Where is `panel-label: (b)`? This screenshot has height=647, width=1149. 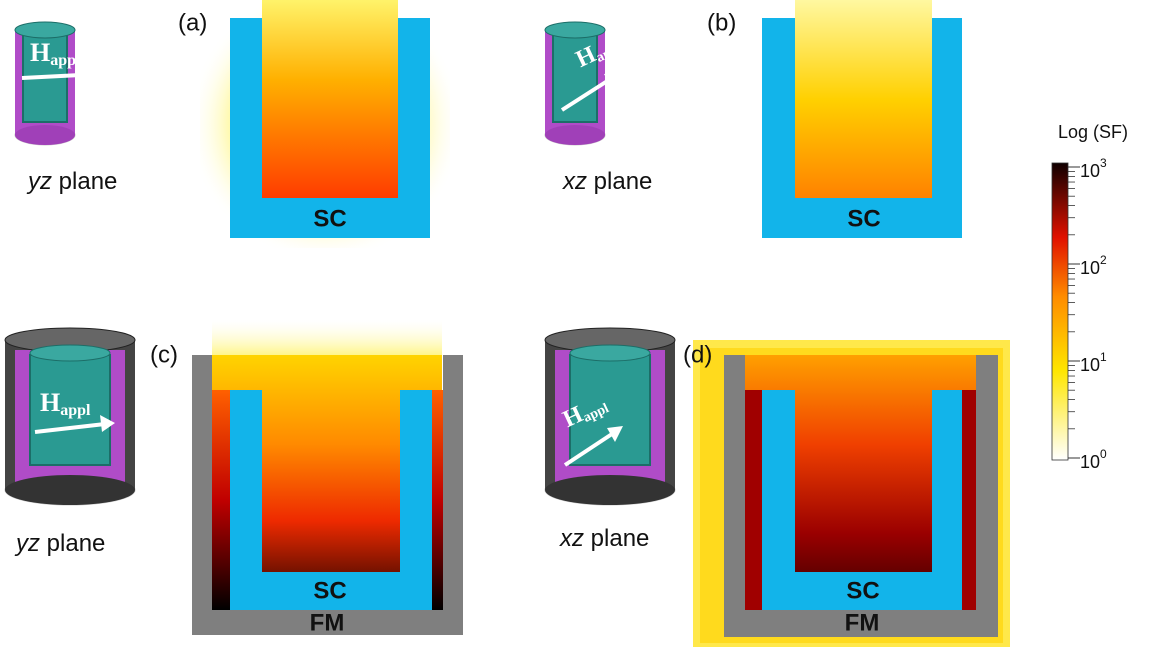 panel-label: (b) is located at coordinates (721, 22).